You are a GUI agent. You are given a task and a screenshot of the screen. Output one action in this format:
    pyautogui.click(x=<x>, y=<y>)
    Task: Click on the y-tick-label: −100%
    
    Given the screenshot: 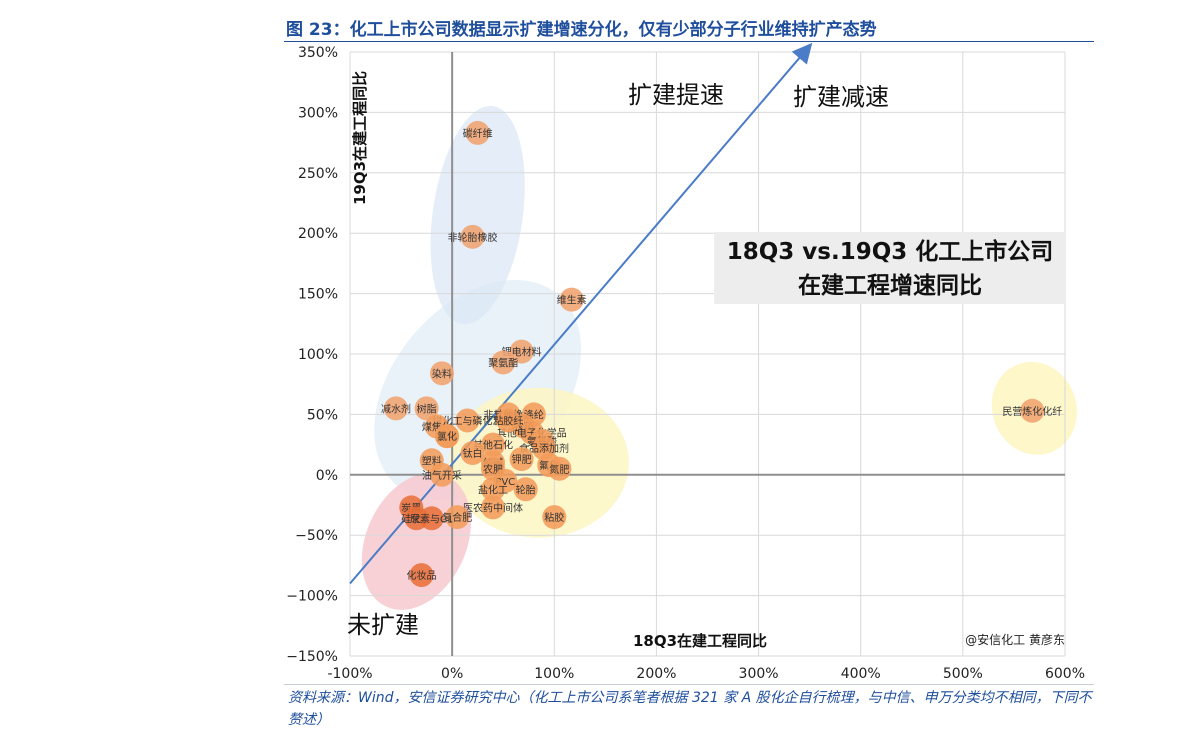 What is the action you would take?
    pyautogui.click(x=312, y=597)
    